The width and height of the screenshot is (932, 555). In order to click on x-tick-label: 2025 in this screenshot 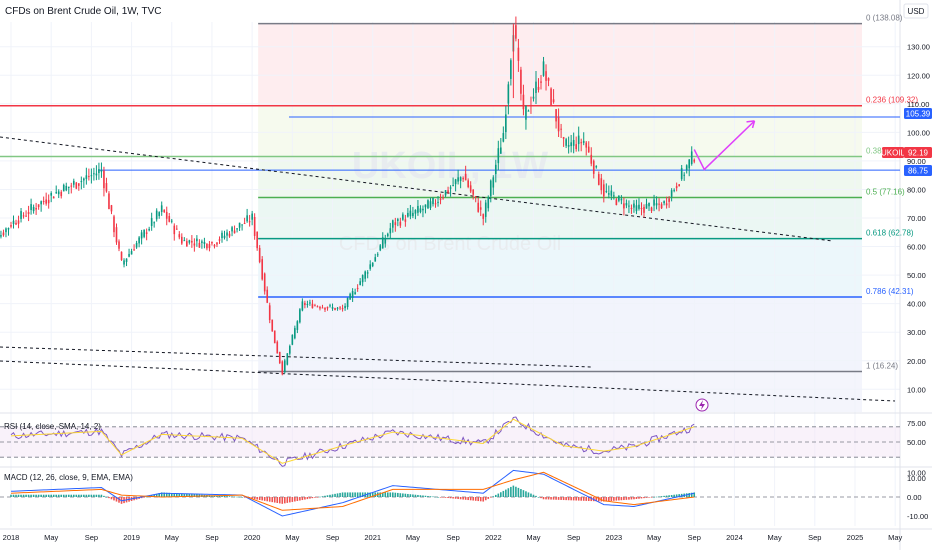, I will do `click(855, 537)`.